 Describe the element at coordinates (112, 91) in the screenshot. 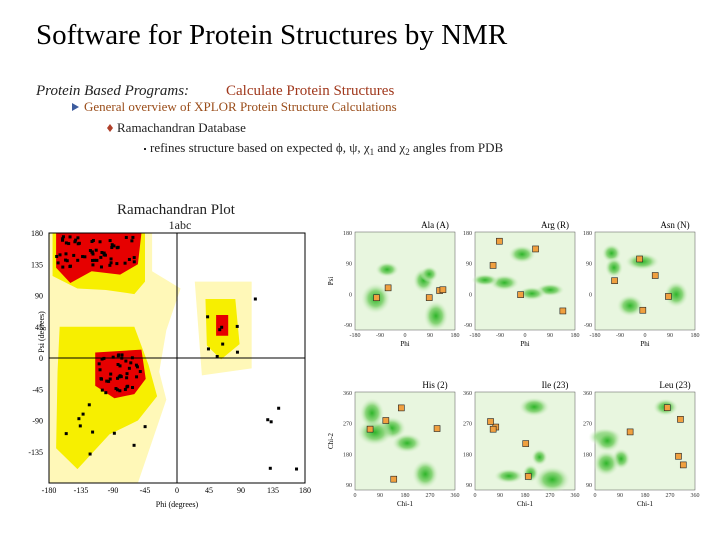

I see `section-label: Protein Based Programs:` at that location.